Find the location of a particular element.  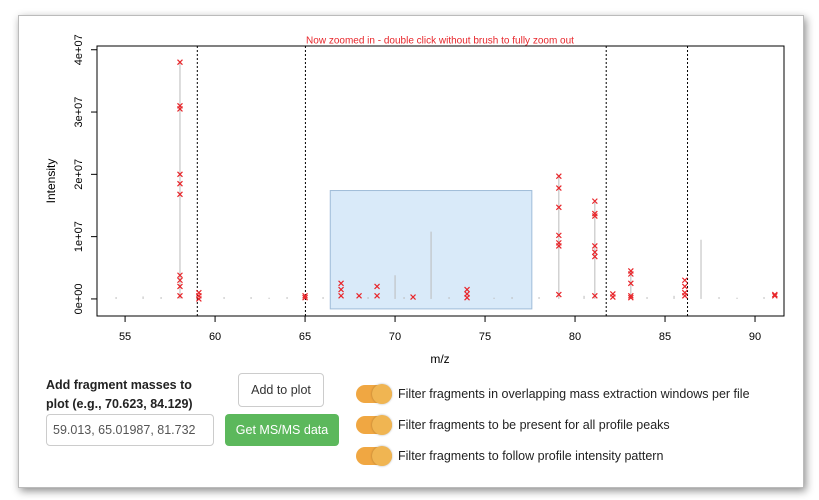

x-tick-label: 65 is located at coordinates (305, 337).